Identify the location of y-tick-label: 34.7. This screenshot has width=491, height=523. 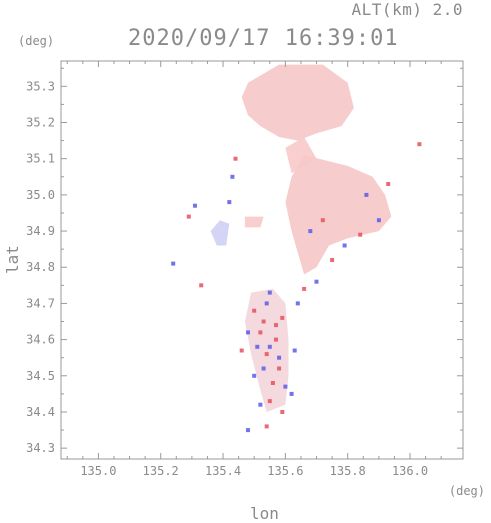
(40, 303).